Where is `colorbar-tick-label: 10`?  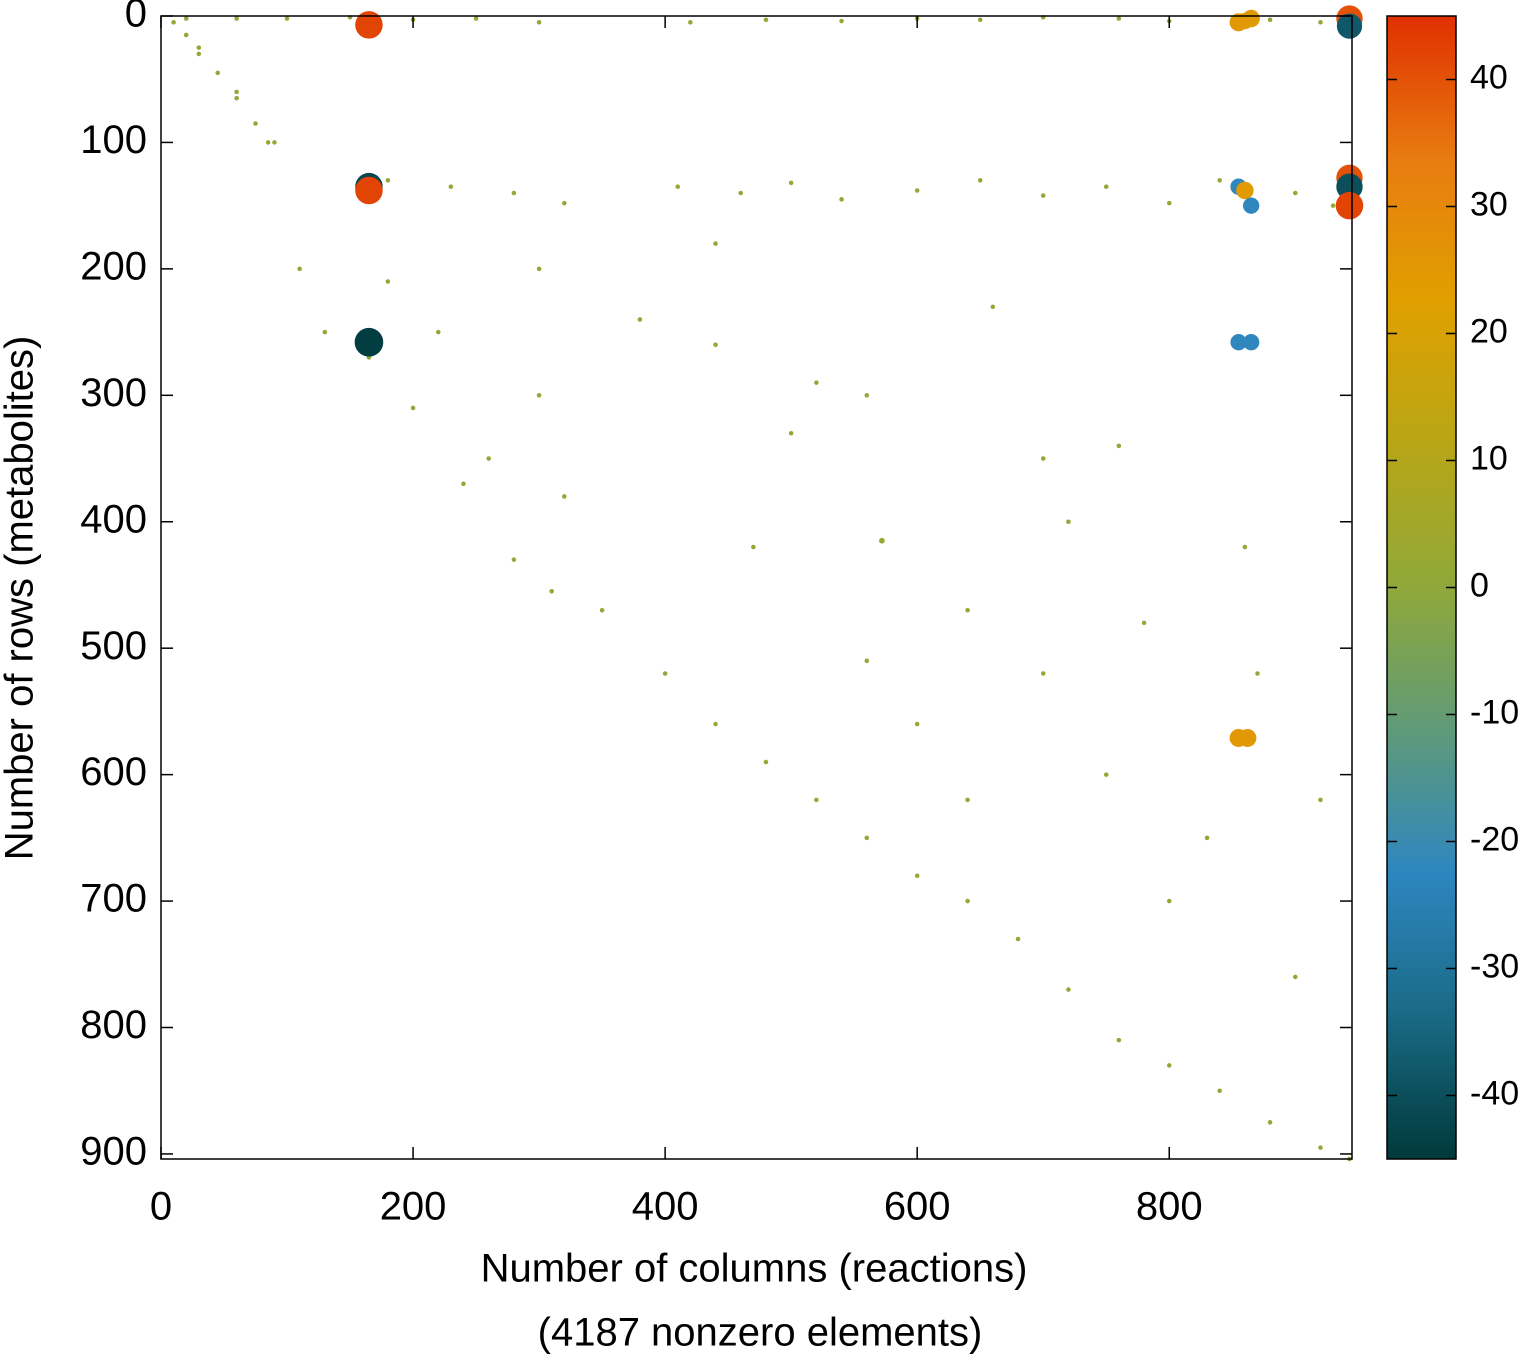 colorbar-tick-label: 10 is located at coordinates (1489, 458).